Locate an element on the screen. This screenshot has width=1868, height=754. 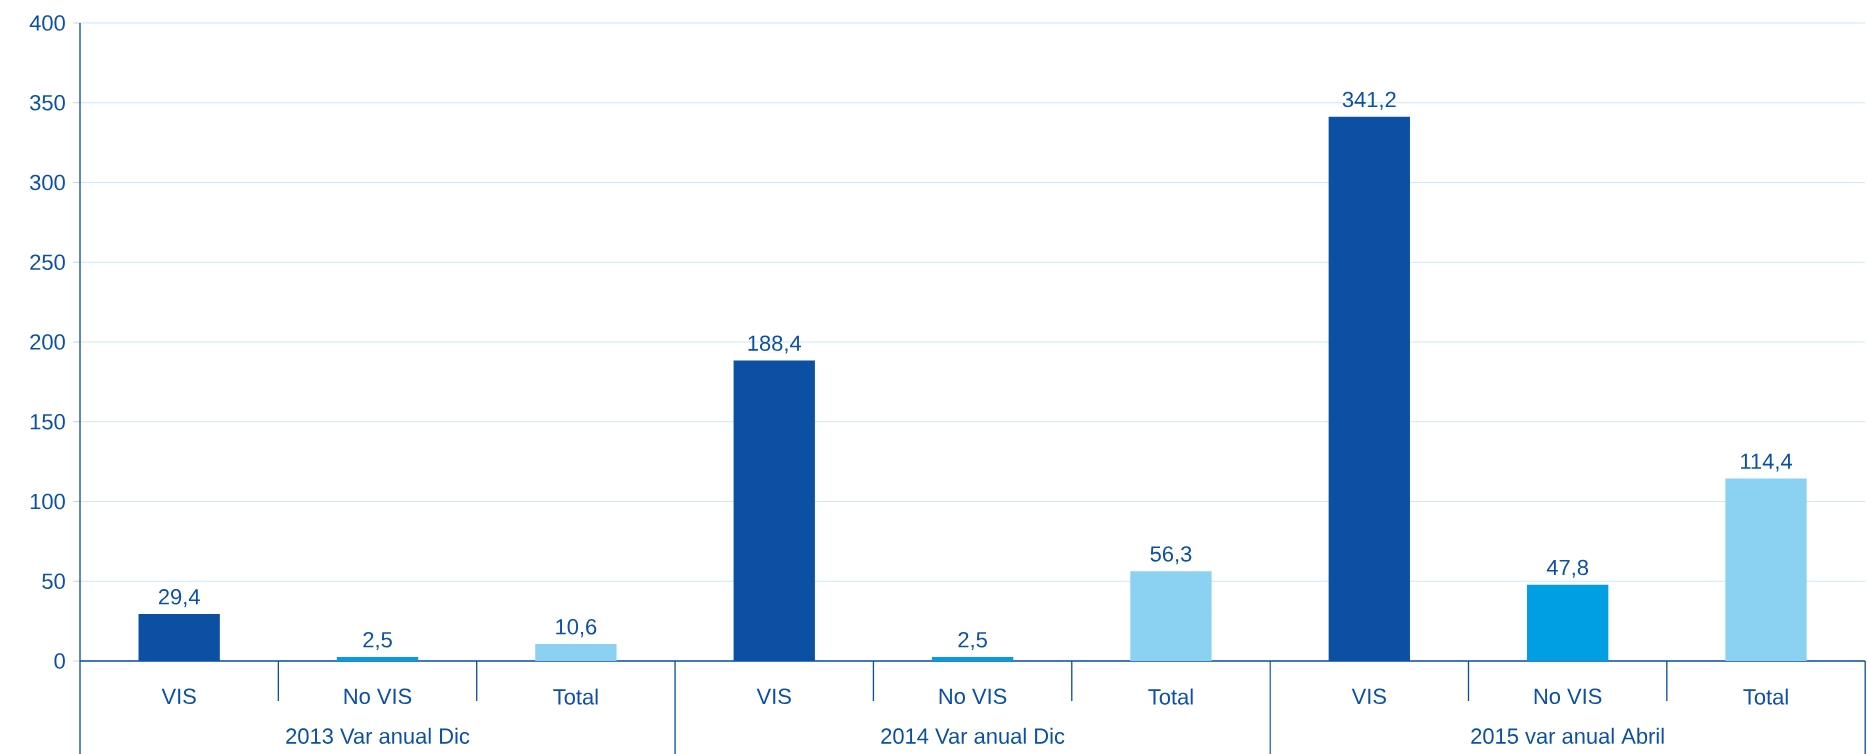
y-tick-label: 200 is located at coordinates (47, 342).